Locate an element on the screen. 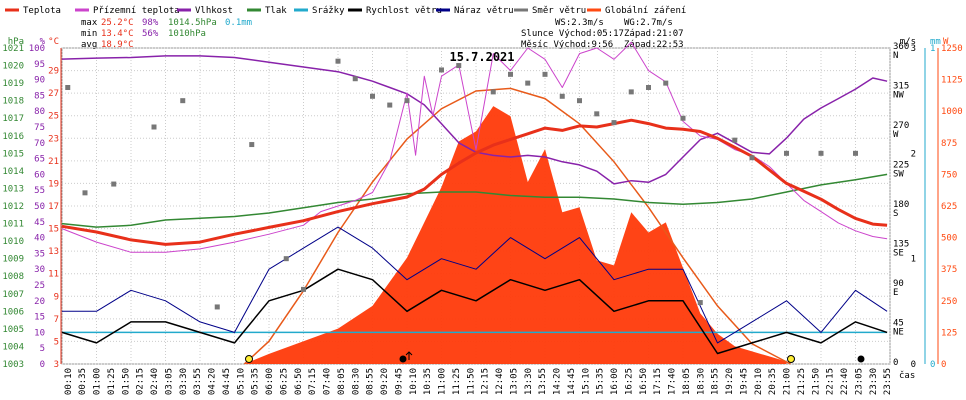 This screenshot has width=966, height=400. axis-humidity-tick: 5 is located at coordinates (42, 349).